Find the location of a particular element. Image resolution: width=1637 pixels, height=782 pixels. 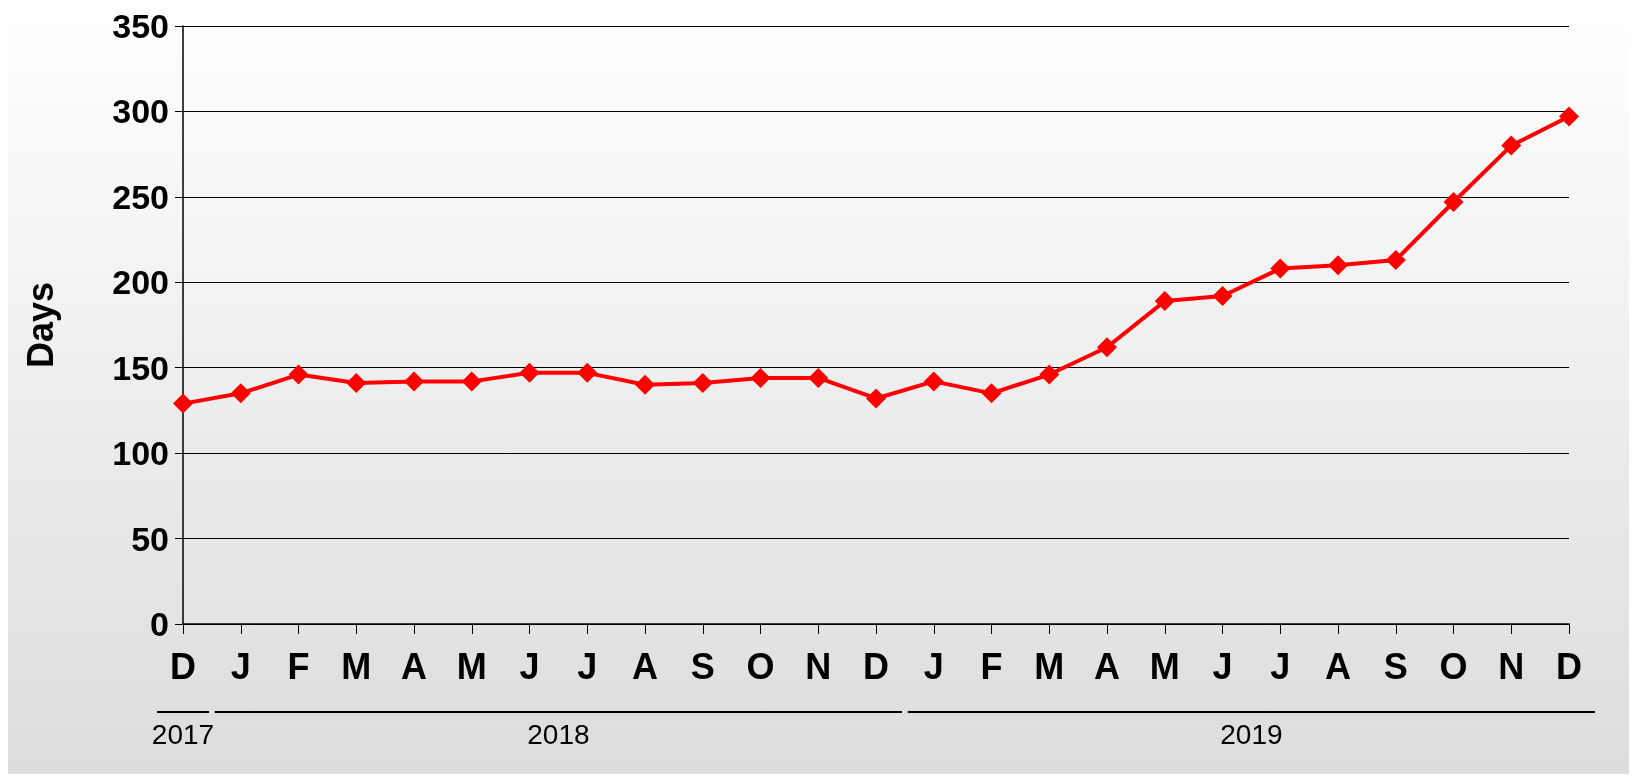

y-tick-label: 300 is located at coordinates (140, 111).